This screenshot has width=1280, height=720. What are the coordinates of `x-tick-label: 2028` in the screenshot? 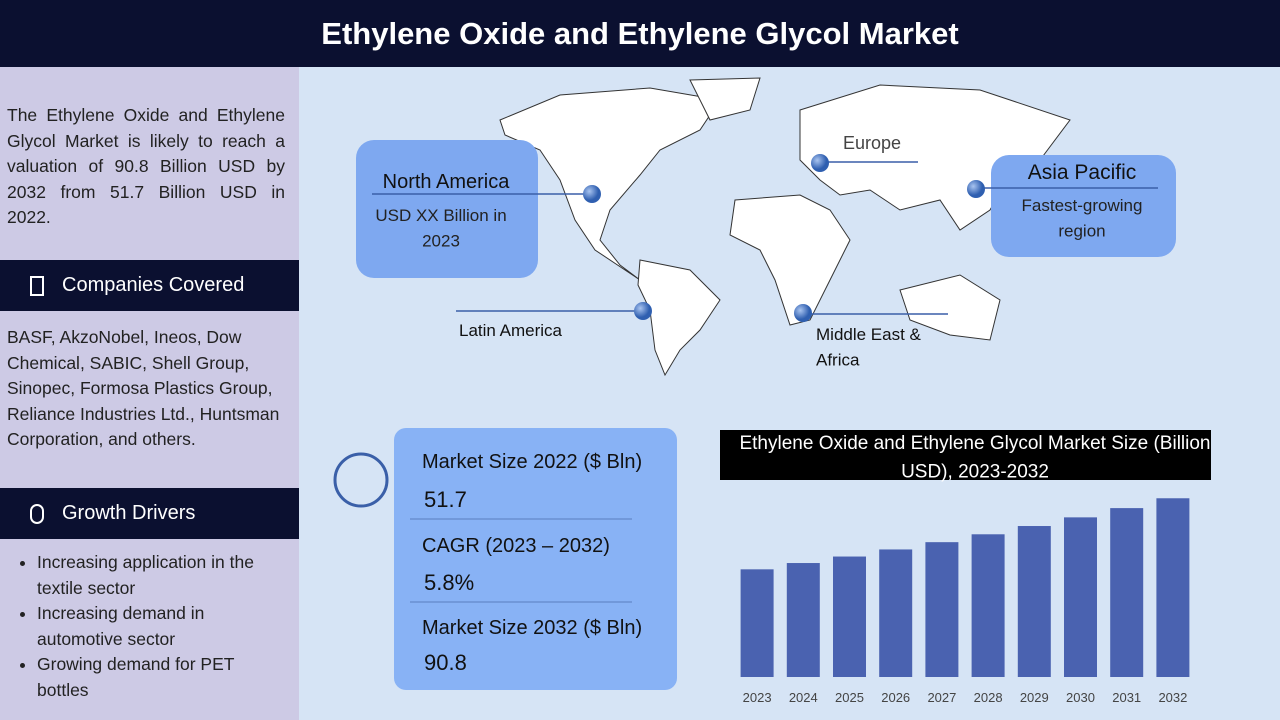 It's located at (988, 697).